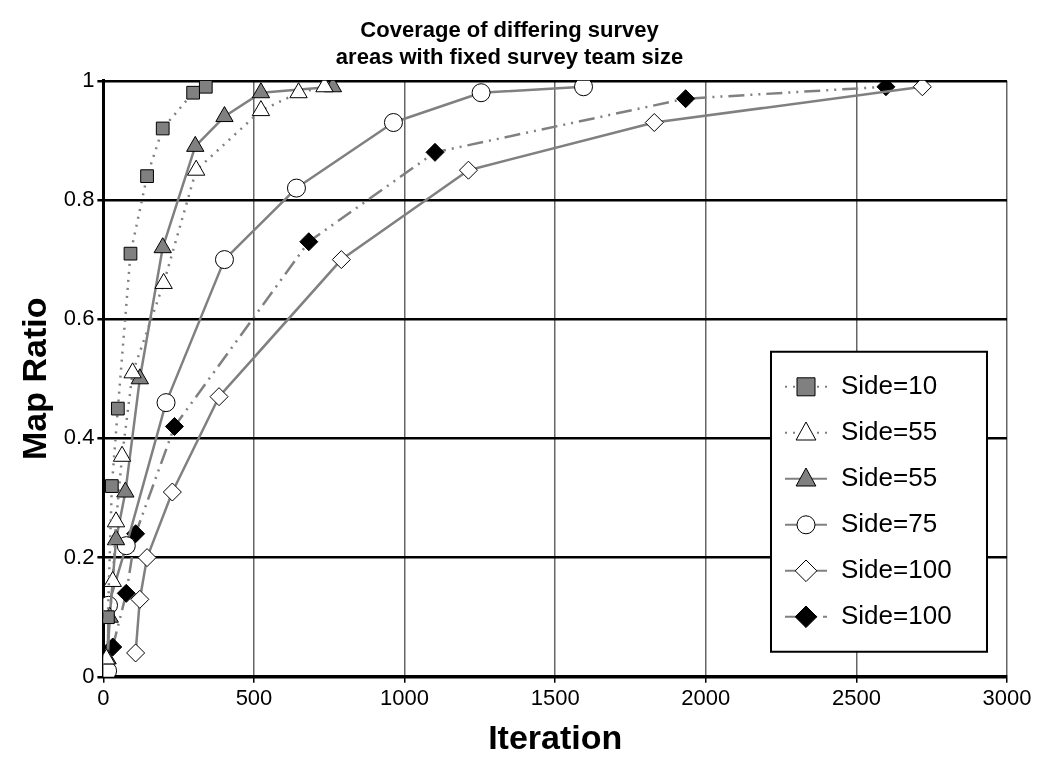 The height and width of the screenshot is (776, 1051). I want to click on y-tick-label: 1, so click(88, 79).